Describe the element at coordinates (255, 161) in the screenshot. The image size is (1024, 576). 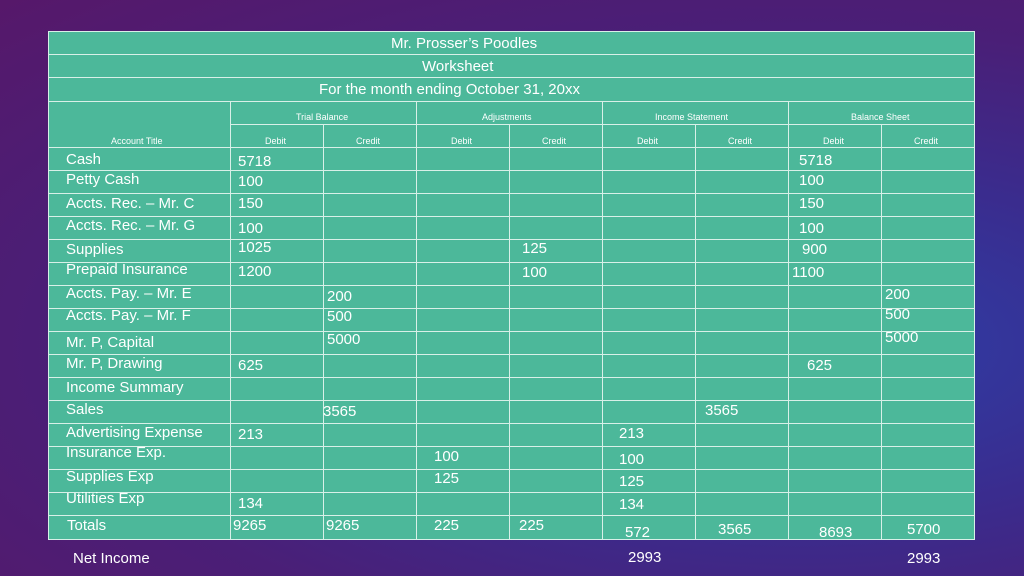
I see `tb-debit-cell: 5718` at that location.